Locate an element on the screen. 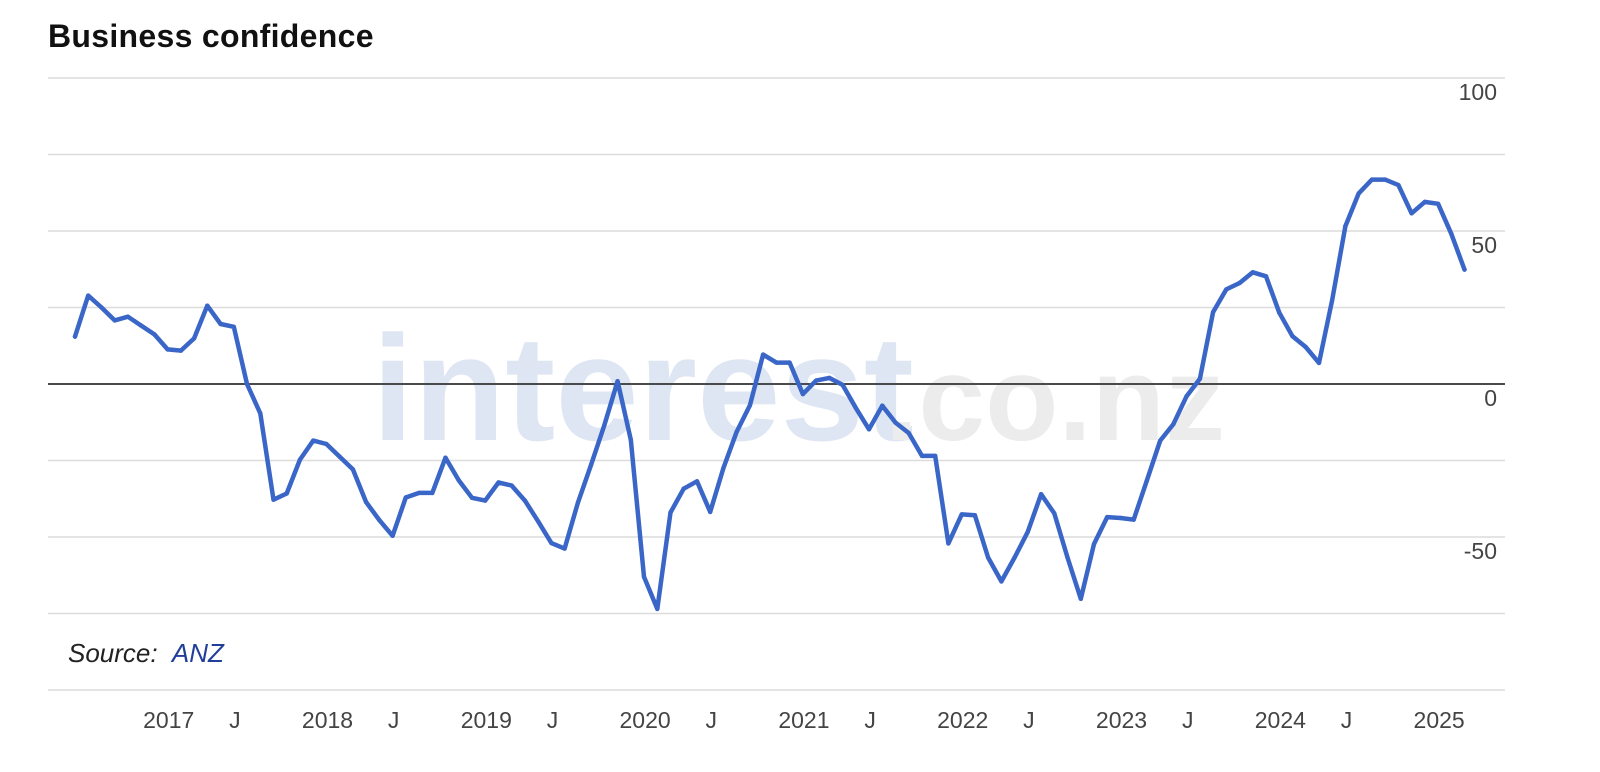 The image size is (1600, 772). x-tick-label: 2023 is located at coordinates (1121, 720).